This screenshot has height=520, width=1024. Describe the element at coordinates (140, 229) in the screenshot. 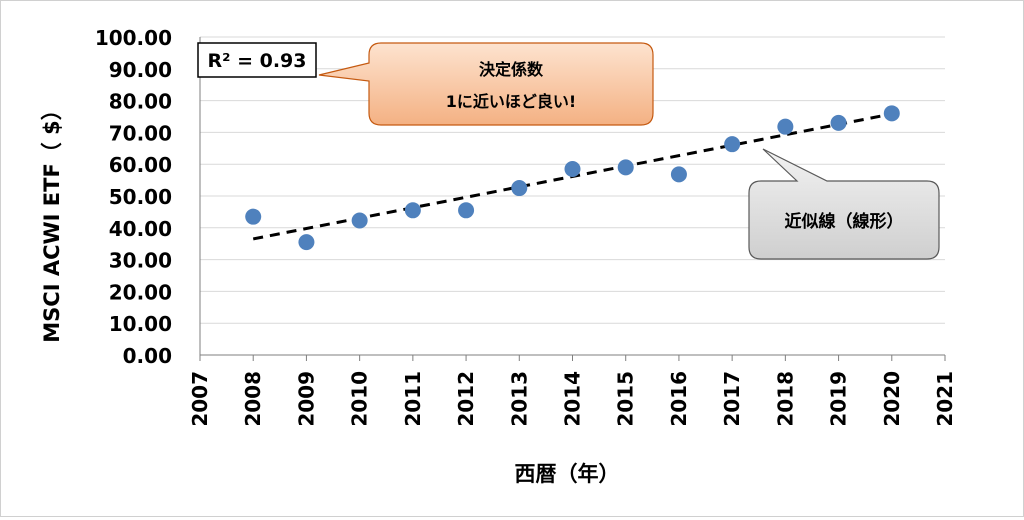

I see `y-tick-label: 40.00` at that location.